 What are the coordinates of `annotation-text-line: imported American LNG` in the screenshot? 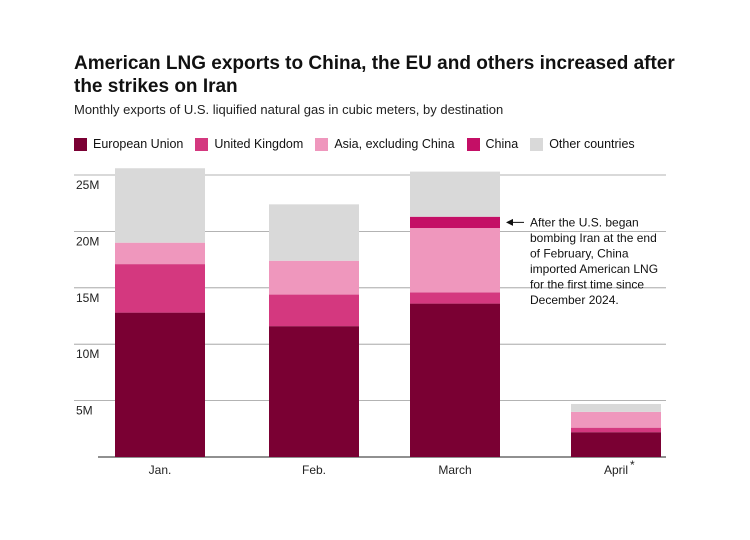 It's located at (594, 269).